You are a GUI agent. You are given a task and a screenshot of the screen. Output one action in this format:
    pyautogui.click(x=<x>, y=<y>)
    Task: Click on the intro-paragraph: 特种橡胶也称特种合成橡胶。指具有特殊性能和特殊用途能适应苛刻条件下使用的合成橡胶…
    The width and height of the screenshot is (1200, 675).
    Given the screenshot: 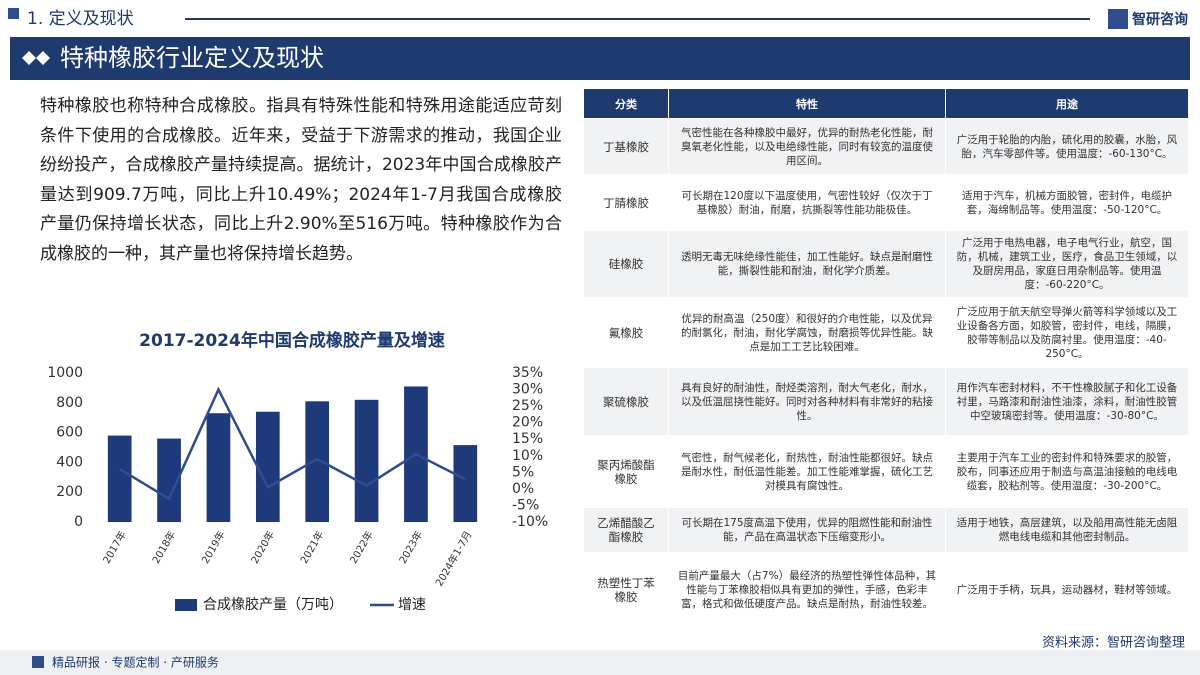 What is the action you would take?
    pyautogui.click(x=301, y=180)
    